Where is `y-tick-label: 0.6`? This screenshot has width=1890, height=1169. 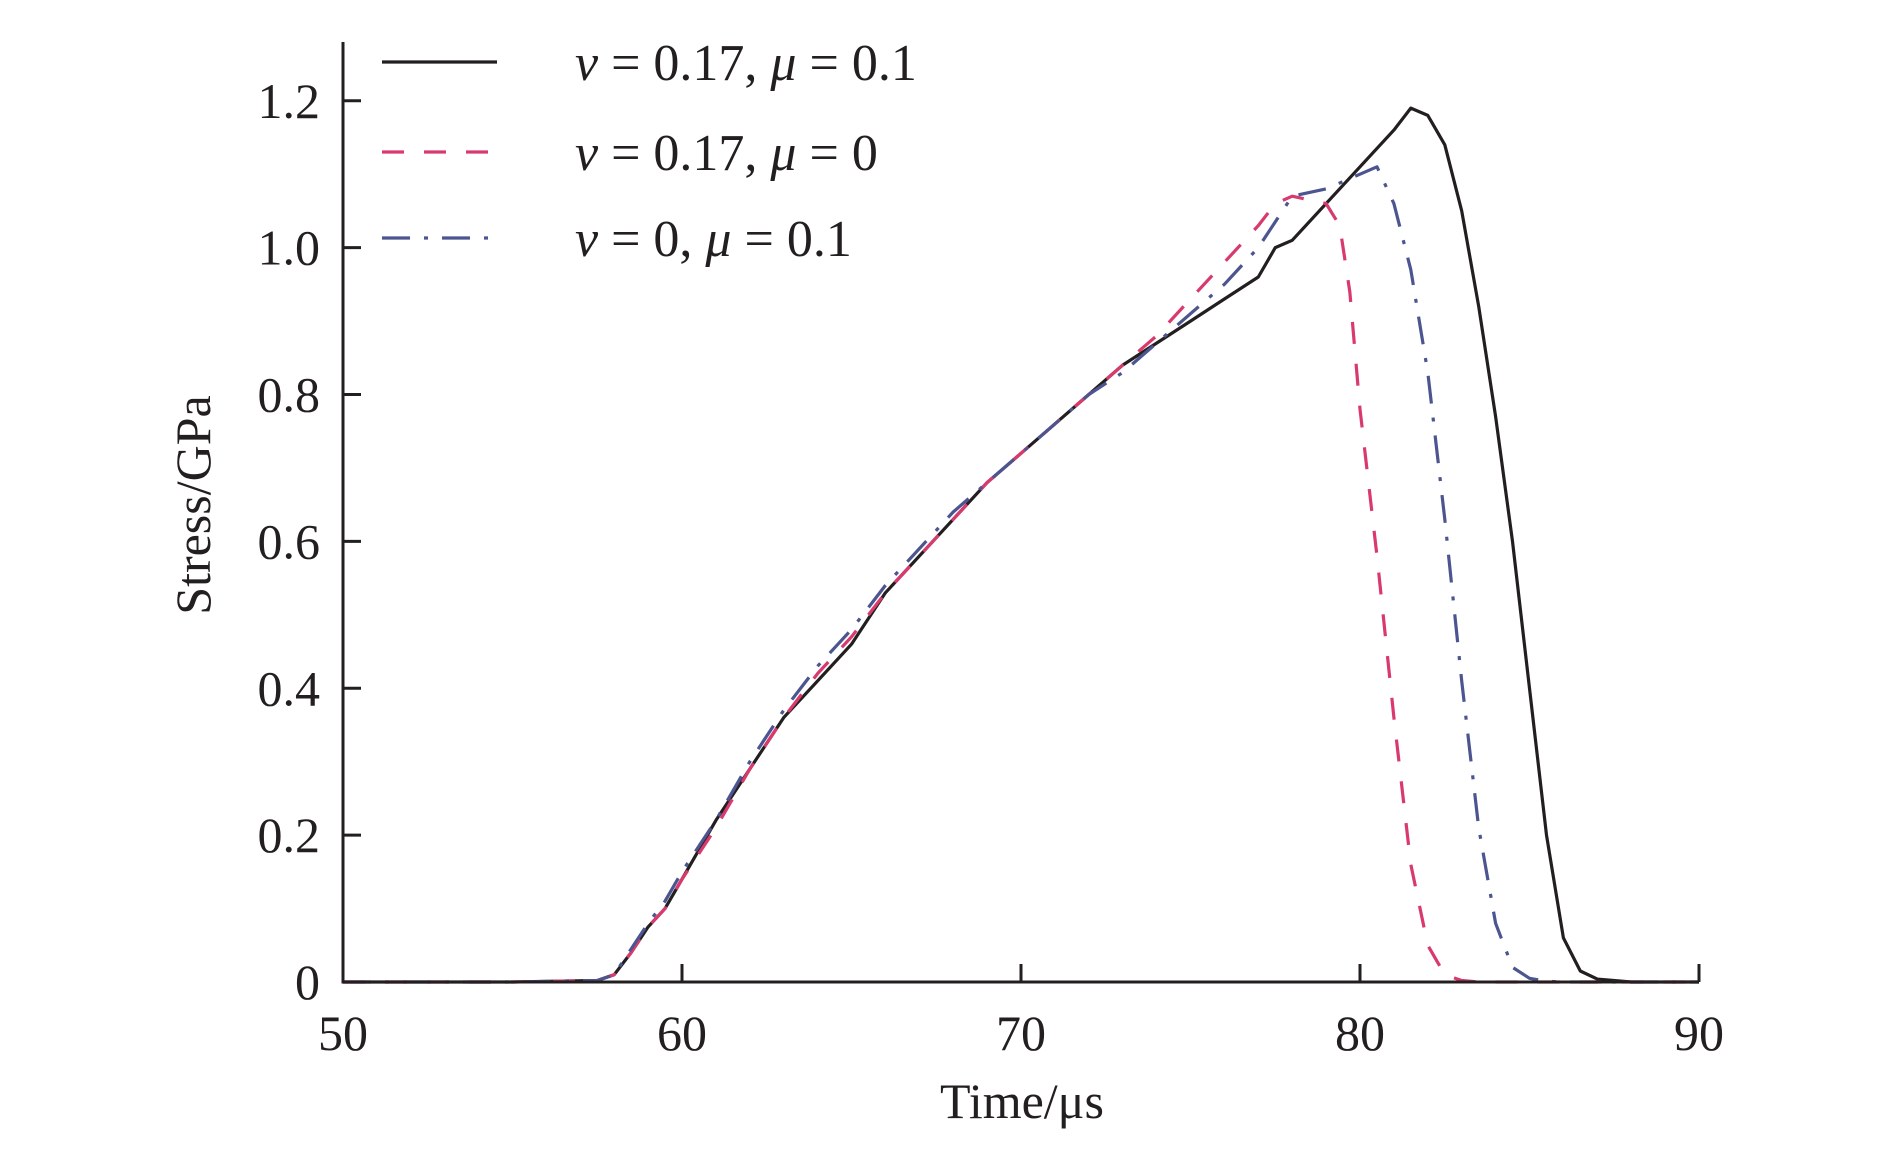 y-tick-label: 0.6 is located at coordinates (289, 541).